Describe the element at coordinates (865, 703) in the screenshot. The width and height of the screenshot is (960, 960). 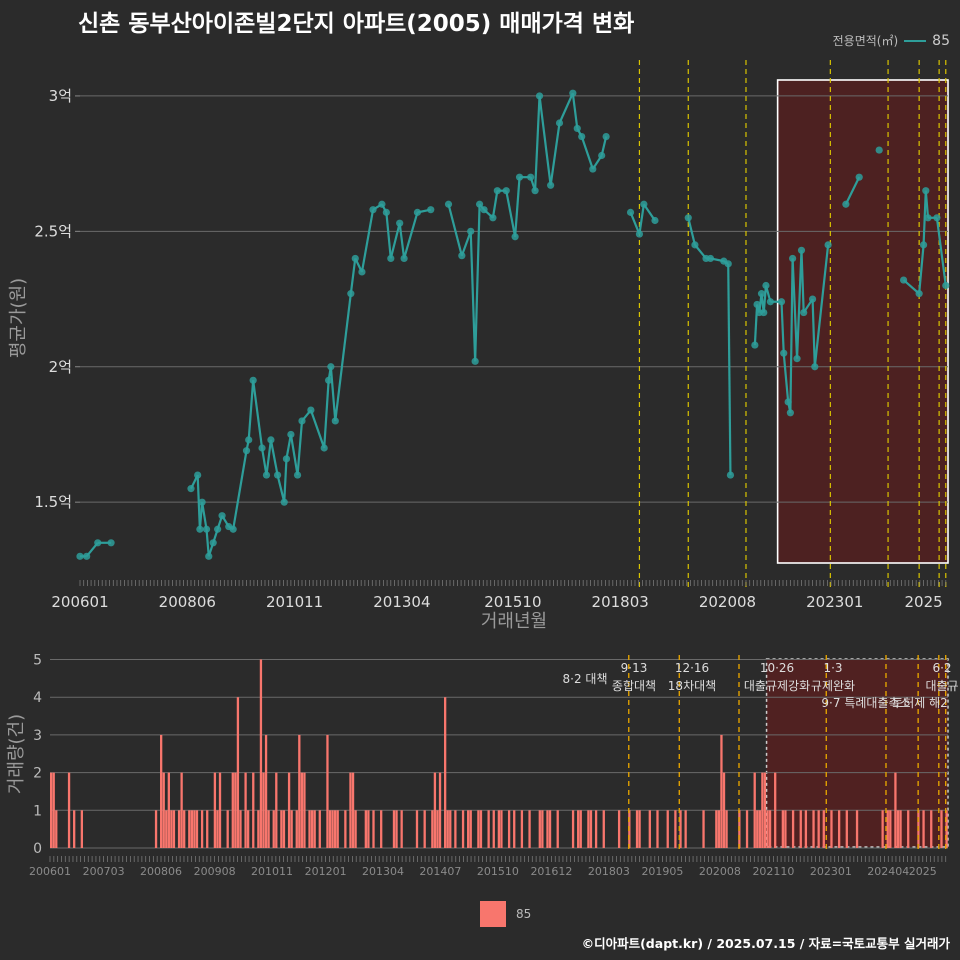
I see `annotation-5: 9·7 특례대출축소` at that location.